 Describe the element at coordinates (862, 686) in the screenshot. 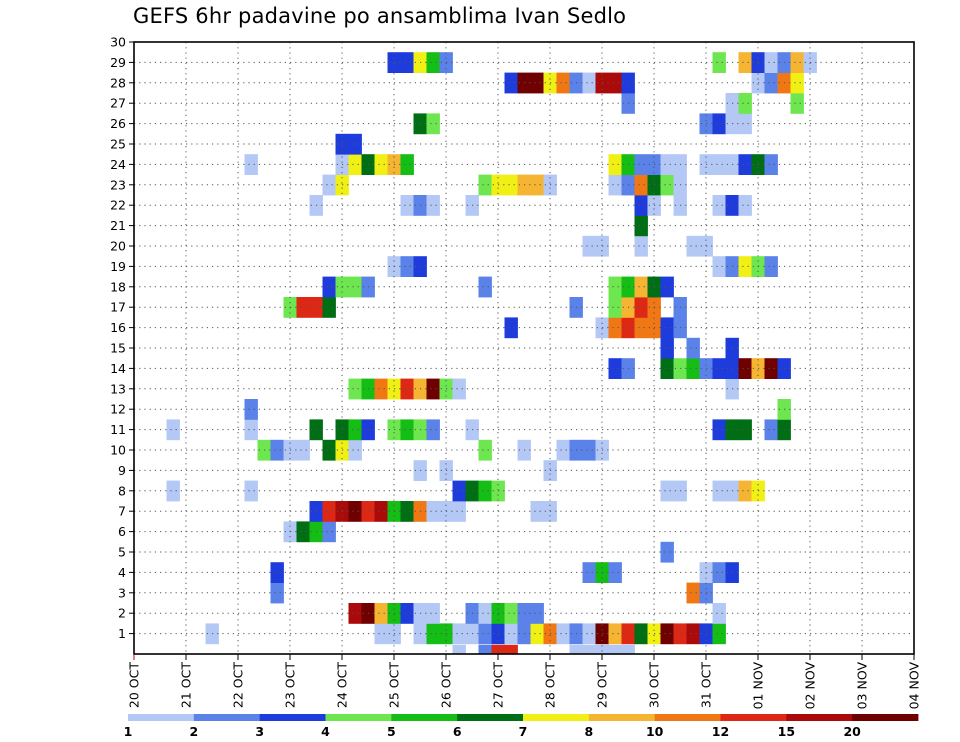

I see `x-tick-label: 03 NOV` at that location.